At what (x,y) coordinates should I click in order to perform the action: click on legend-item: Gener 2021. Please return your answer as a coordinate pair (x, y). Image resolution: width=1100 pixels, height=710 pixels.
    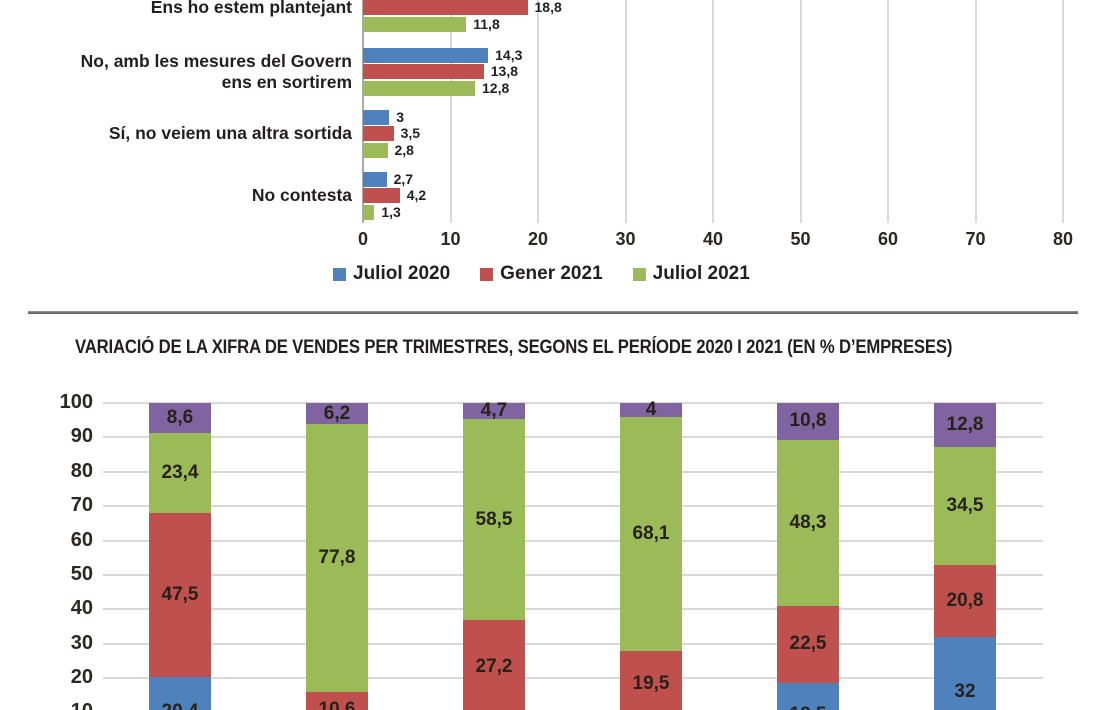
    Looking at the image, I should click on (541, 274).